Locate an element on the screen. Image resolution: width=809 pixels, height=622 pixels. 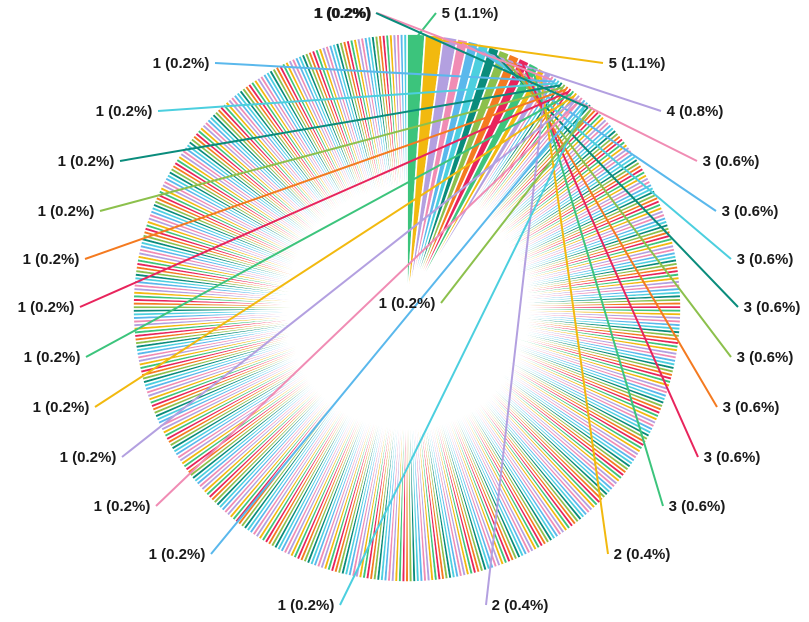
pie-slice is located at coordinates (405, 171).